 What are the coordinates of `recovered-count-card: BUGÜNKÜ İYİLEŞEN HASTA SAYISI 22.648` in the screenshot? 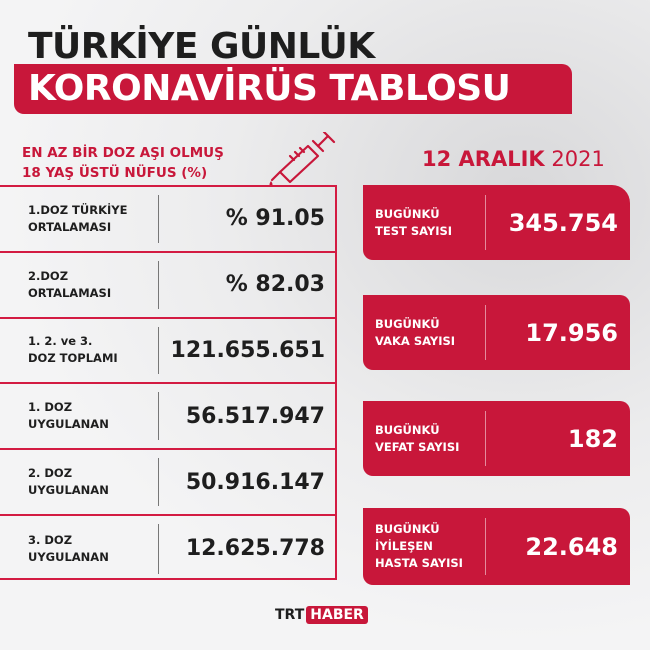 It's located at (496, 546).